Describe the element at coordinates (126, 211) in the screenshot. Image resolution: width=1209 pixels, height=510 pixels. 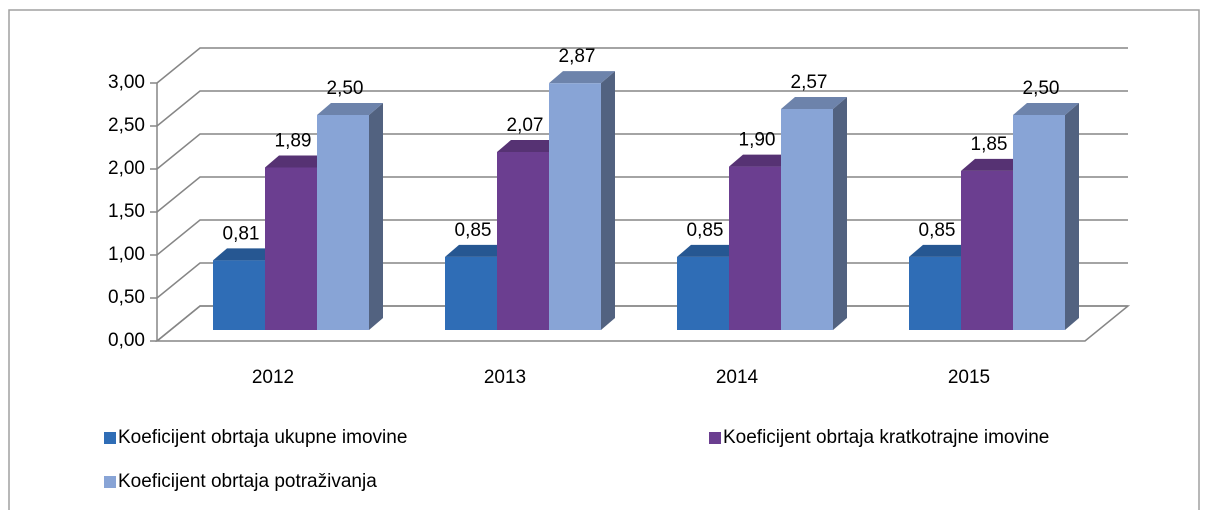
I see `y-tick-label: 1,50` at that location.